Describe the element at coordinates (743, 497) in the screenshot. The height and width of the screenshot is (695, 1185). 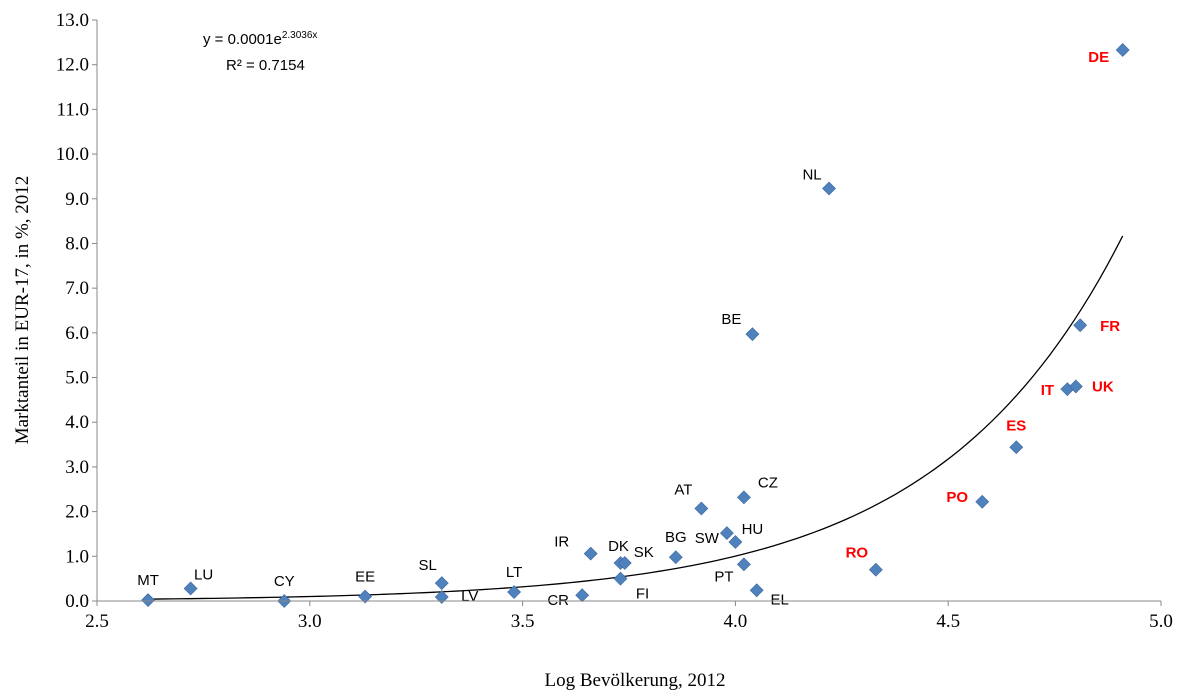
I see `data-point-cz` at that location.